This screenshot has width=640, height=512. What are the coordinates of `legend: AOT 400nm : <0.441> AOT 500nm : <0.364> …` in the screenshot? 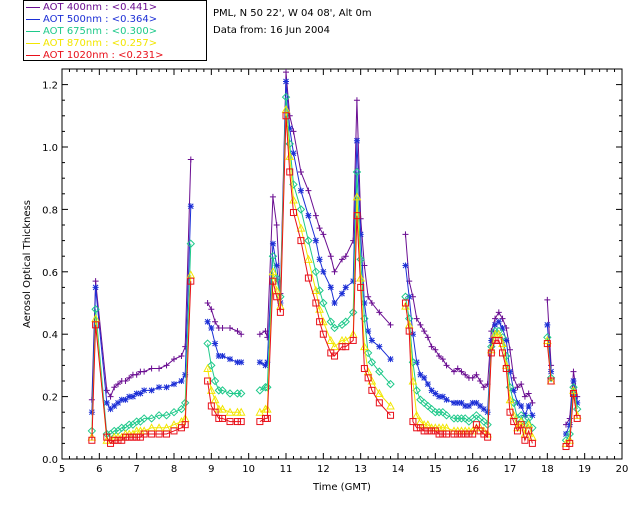 It's located at (115, 30).